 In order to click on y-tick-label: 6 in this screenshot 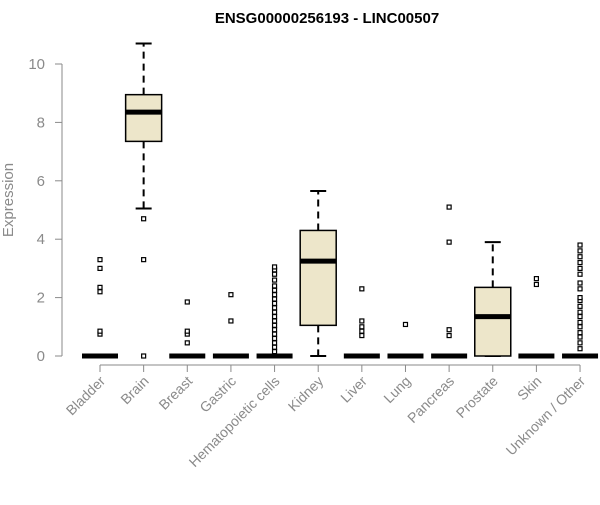, I will do `click(41, 181)`.